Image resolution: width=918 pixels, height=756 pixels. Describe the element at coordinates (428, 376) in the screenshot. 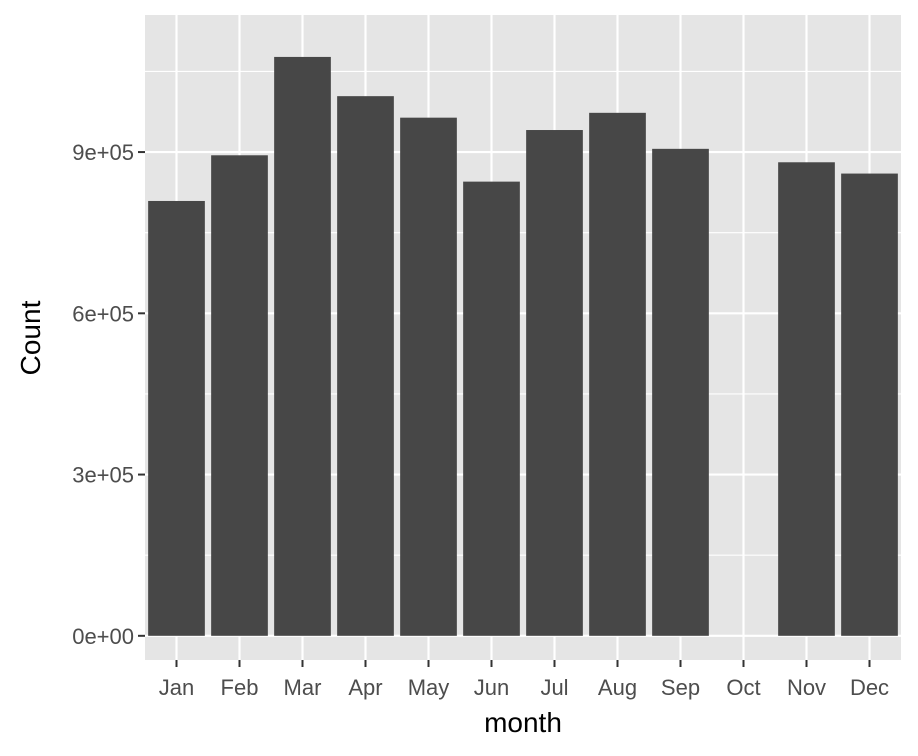

I see `bar-may` at that location.